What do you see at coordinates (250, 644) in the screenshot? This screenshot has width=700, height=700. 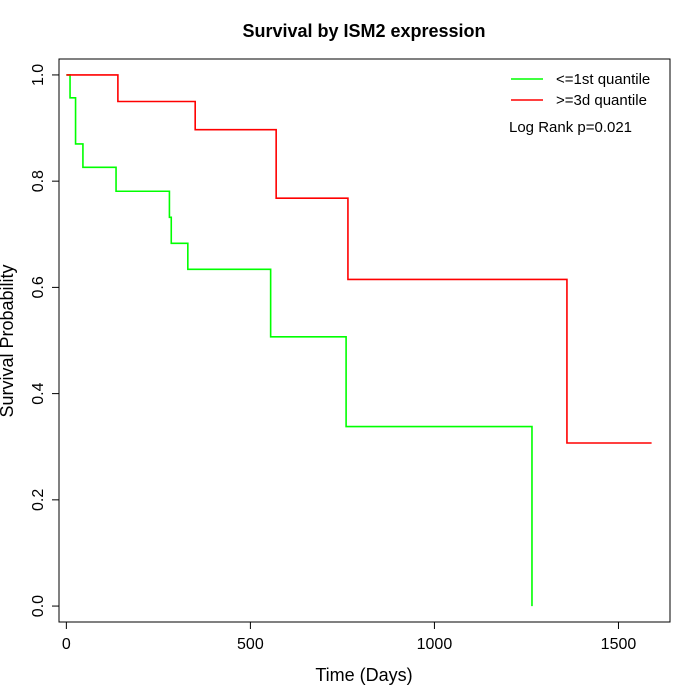 I see `x-tick-label: 500` at bounding box center [250, 644].